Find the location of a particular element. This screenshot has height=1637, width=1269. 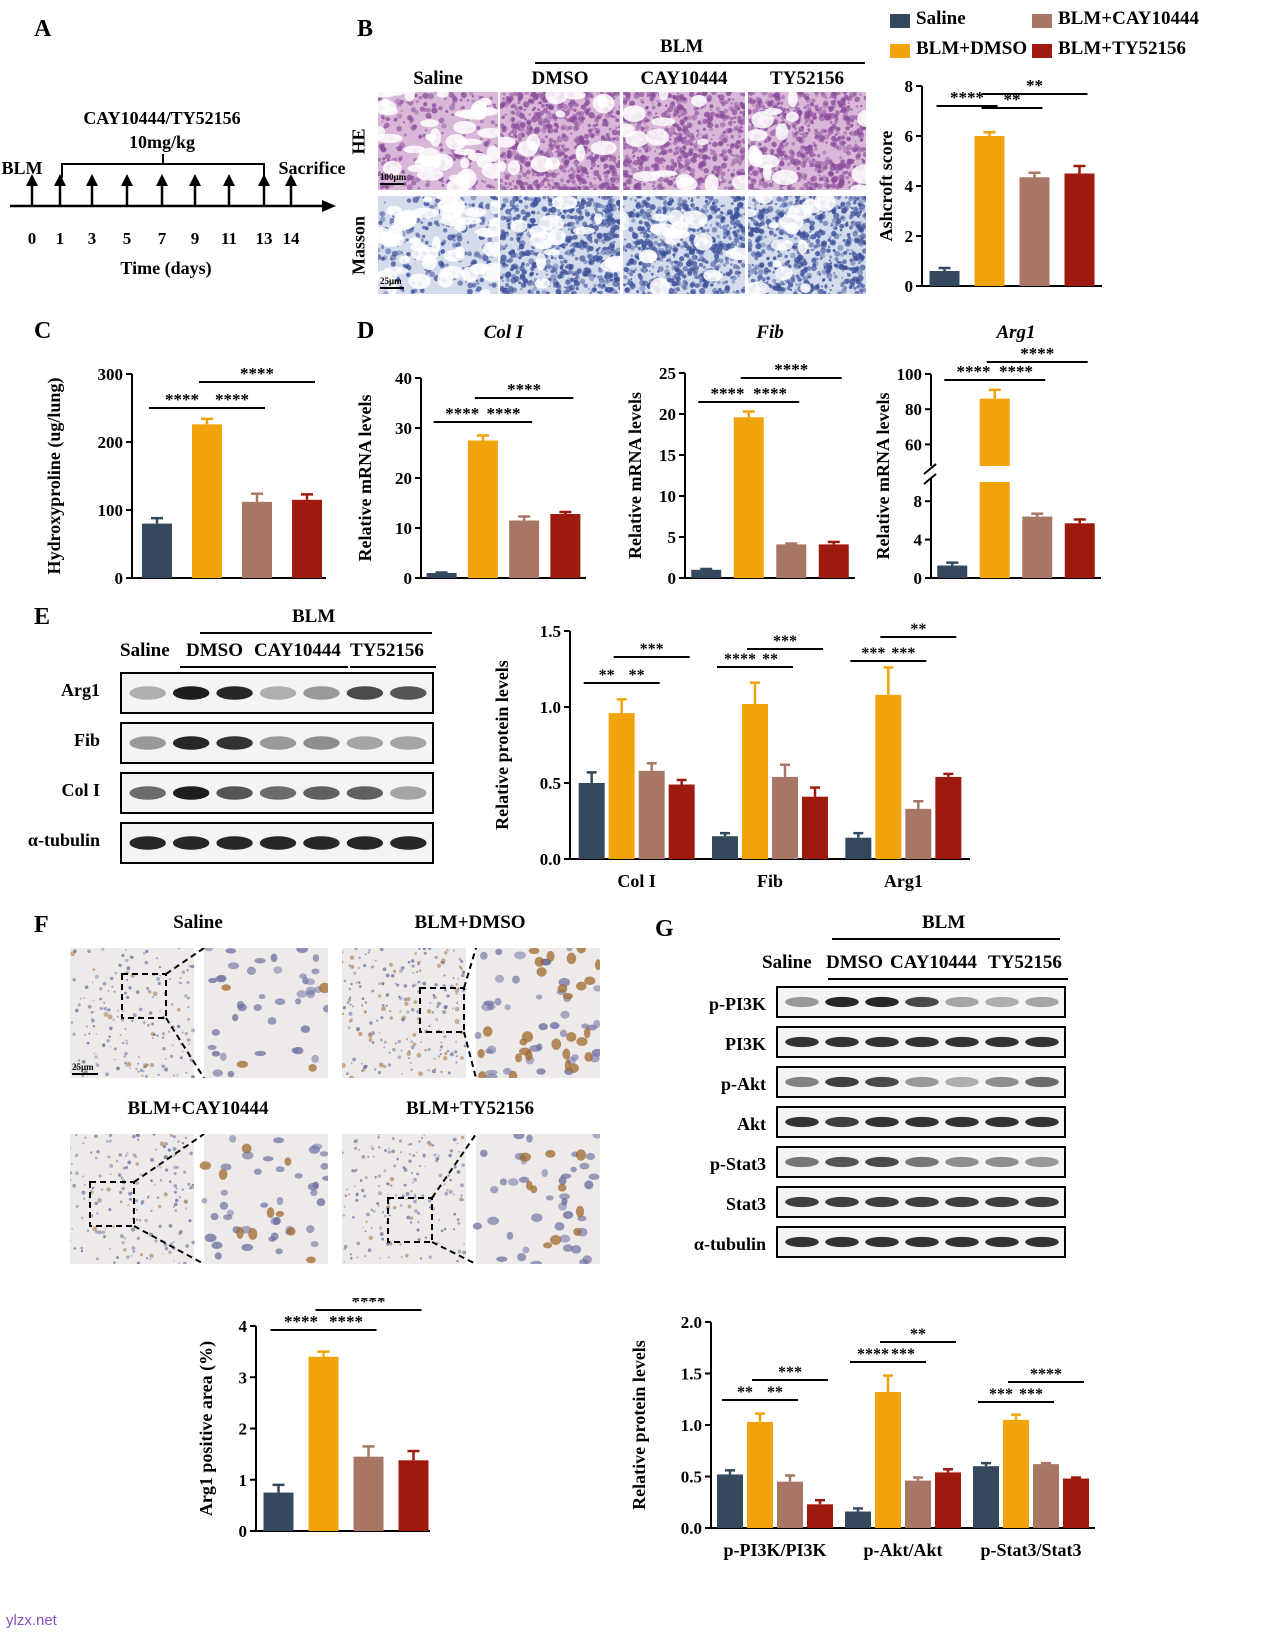

y-axis-label: Relative mRNA levels is located at coordinates (365, 478).